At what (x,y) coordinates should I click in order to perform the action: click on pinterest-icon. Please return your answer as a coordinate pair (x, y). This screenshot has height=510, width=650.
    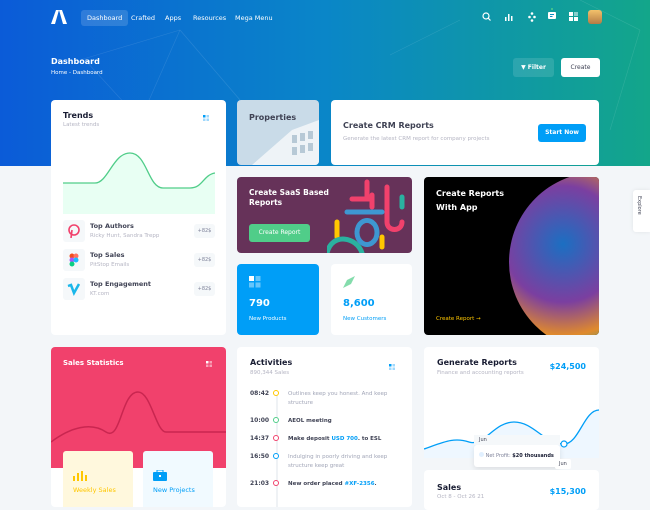
    Looking at the image, I should click on (74, 231).